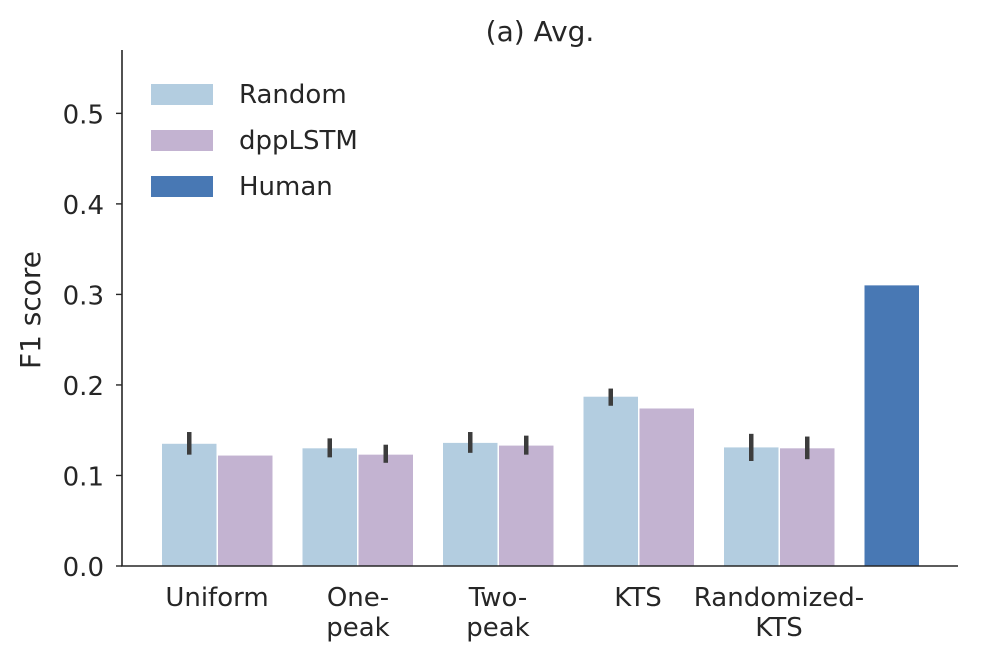 This screenshot has height=663, width=987. What do you see at coordinates (498, 613) in the screenshot?
I see `x-tick-label: Two-peak` at bounding box center [498, 613].